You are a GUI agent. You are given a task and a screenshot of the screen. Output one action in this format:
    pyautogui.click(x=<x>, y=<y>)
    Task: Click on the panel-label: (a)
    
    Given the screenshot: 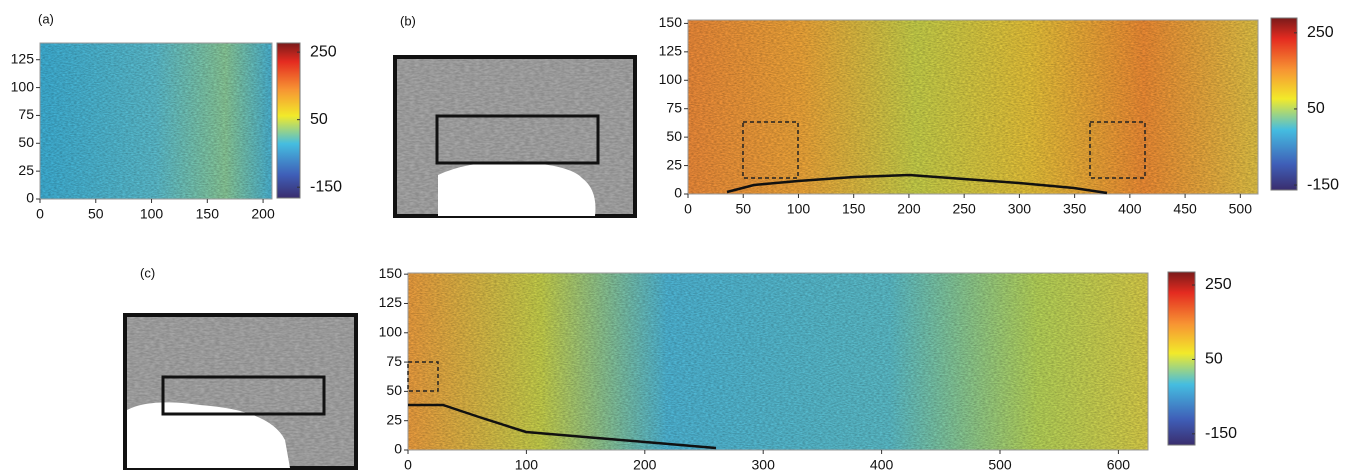 What is the action you would take?
    pyautogui.click(x=46, y=18)
    